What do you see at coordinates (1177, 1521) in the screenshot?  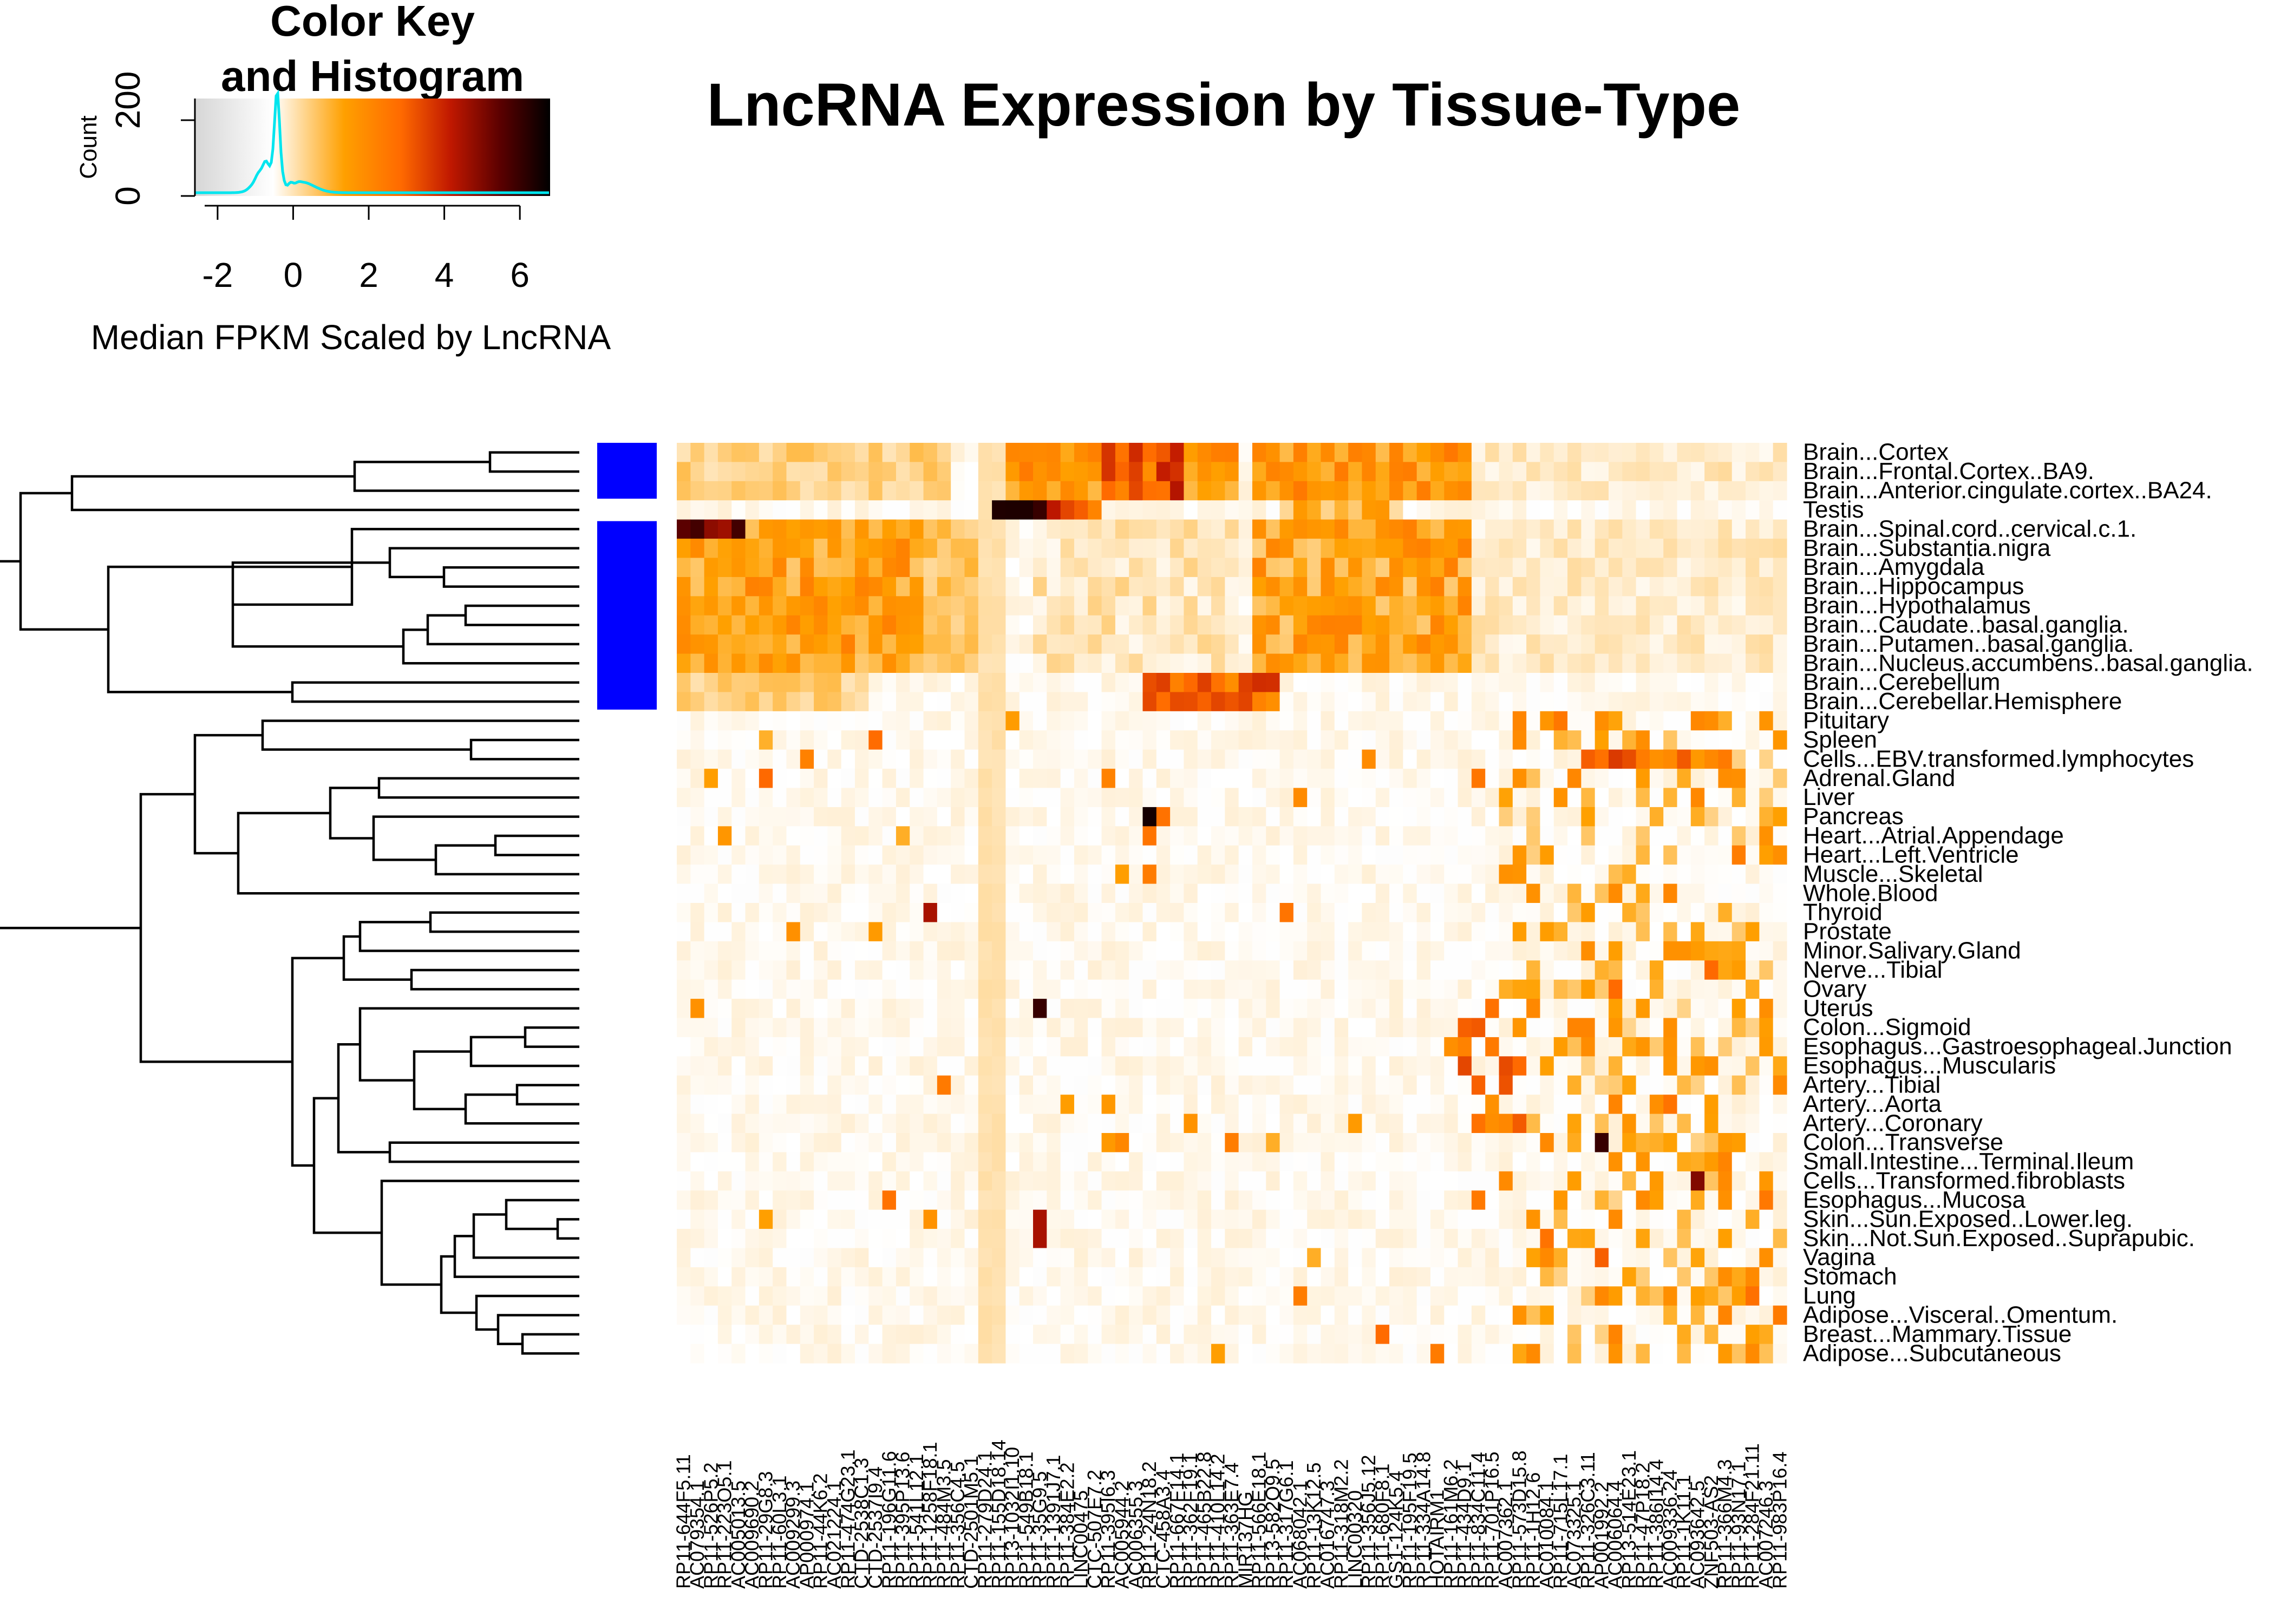 I see `column-label: RP11-667F14.1` at bounding box center [1177, 1521].